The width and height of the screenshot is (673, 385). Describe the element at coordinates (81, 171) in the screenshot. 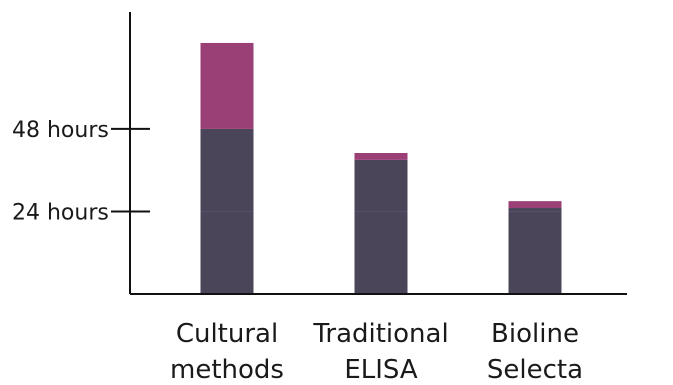

I see `y-ticks-layer: 24 hours 48 hours` at that location.